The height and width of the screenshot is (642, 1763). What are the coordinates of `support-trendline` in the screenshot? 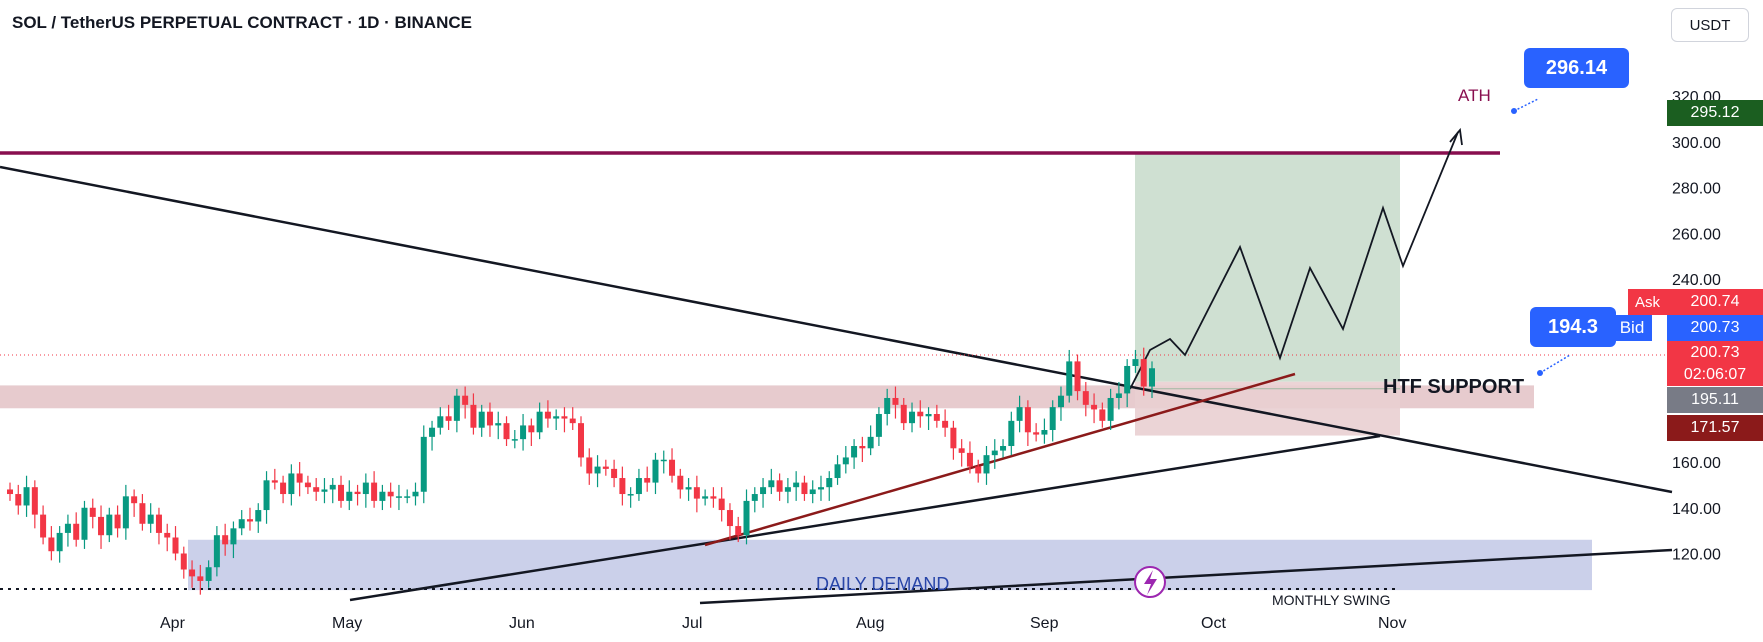 It's located at (1000, 459).